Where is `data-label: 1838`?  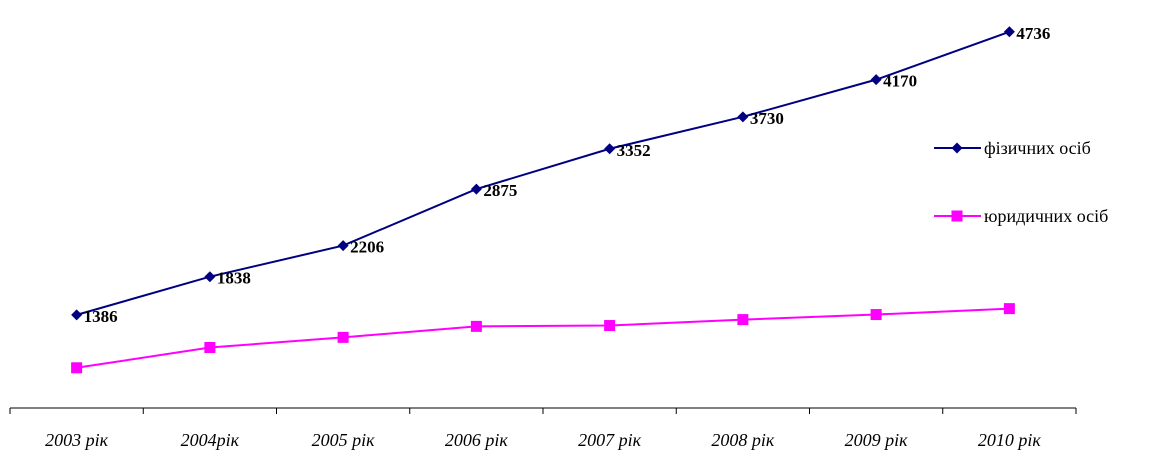 data-label: 1838 is located at coordinates (234, 278).